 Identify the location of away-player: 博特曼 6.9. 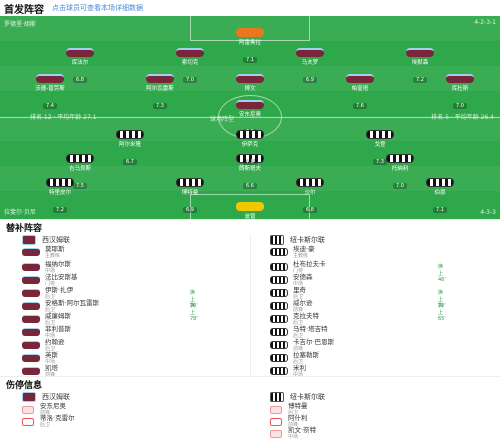
(190, 196).